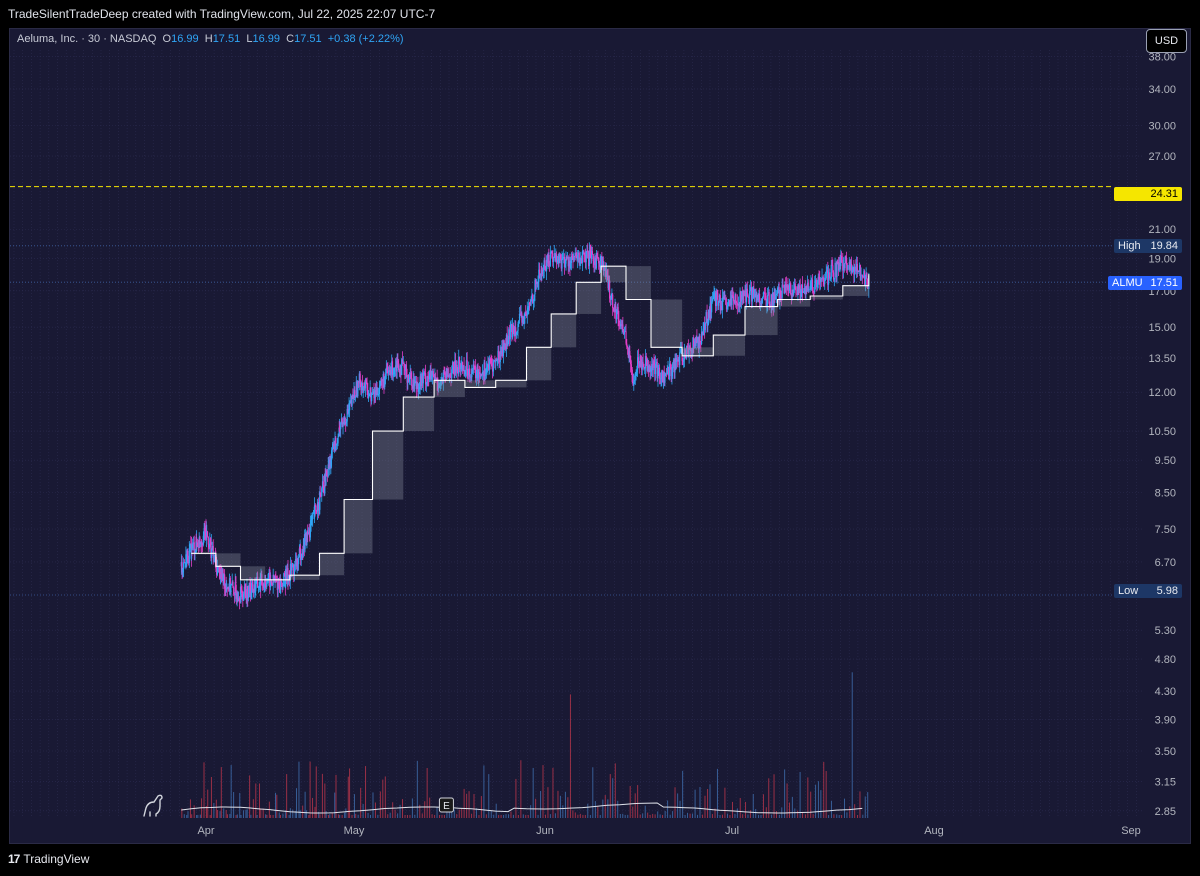  I want to click on tradingview-footer: 17 TradingView, so click(48, 859).